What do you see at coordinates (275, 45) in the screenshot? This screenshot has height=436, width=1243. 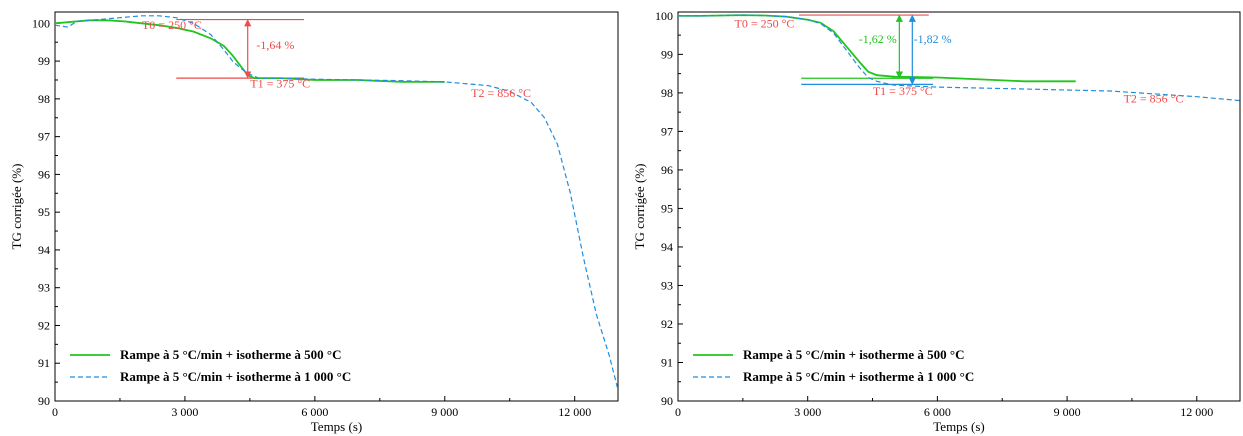 I see `annotation-label: -1,64 %` at bounding box center [275, 45].